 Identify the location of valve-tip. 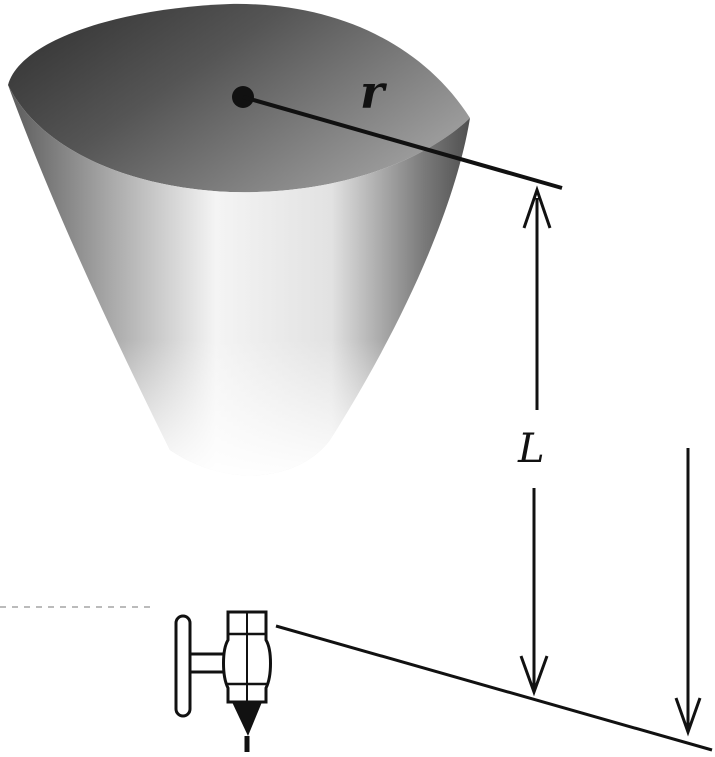
(247, 719).